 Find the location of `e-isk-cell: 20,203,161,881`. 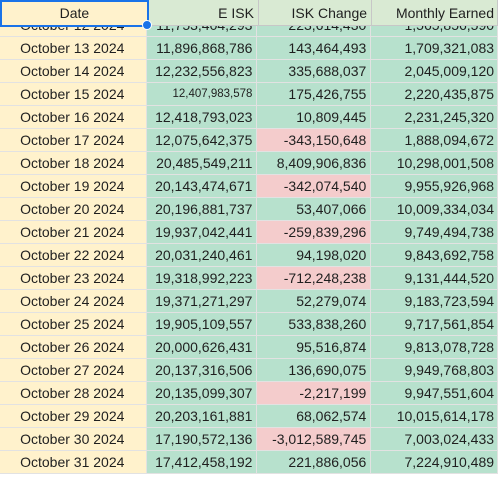

e-isk-cell: 20,203,161,881 is located at coordinates (202, 416).